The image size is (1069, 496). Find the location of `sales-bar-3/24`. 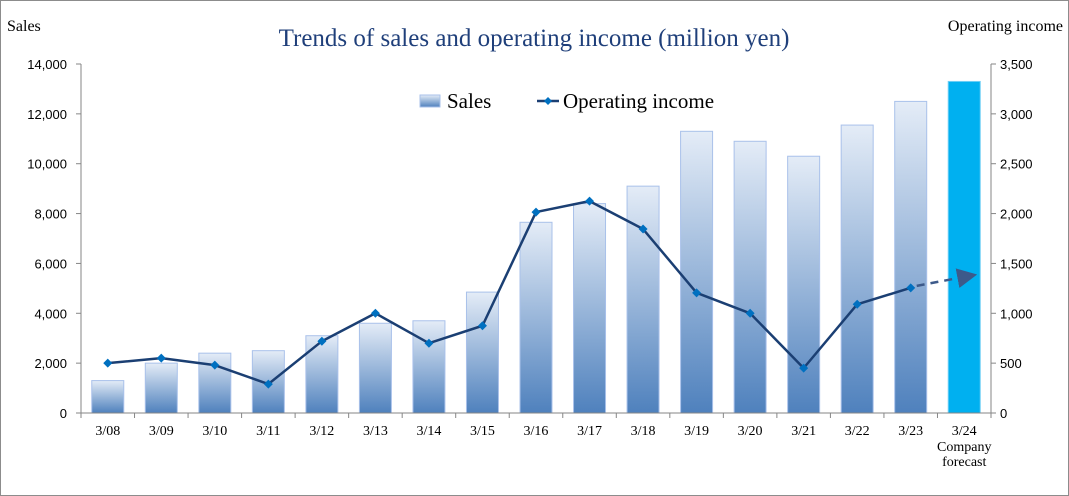

sales-bar-3/24 is located at coordinates (964, 247).